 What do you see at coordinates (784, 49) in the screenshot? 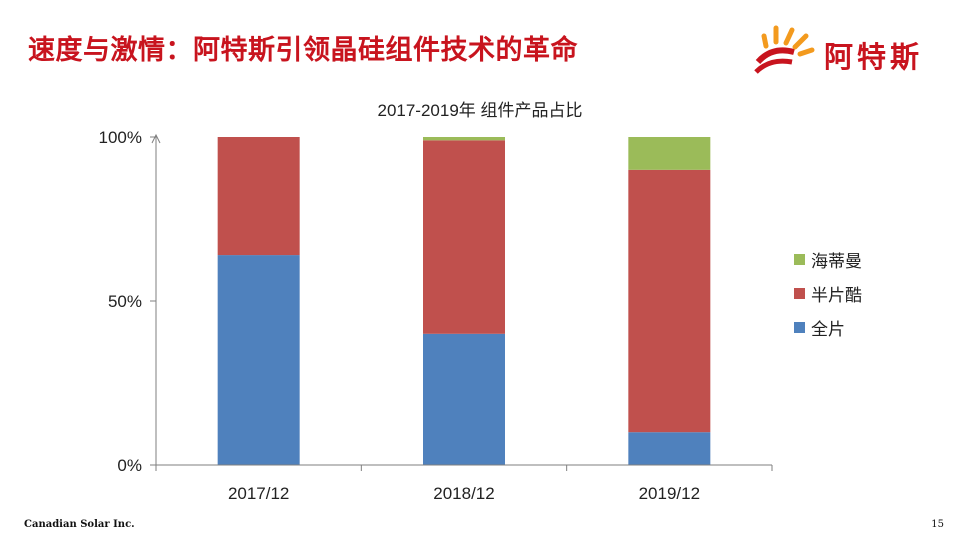
I see `sun-logo-icon` at bounding box center [784, 49].